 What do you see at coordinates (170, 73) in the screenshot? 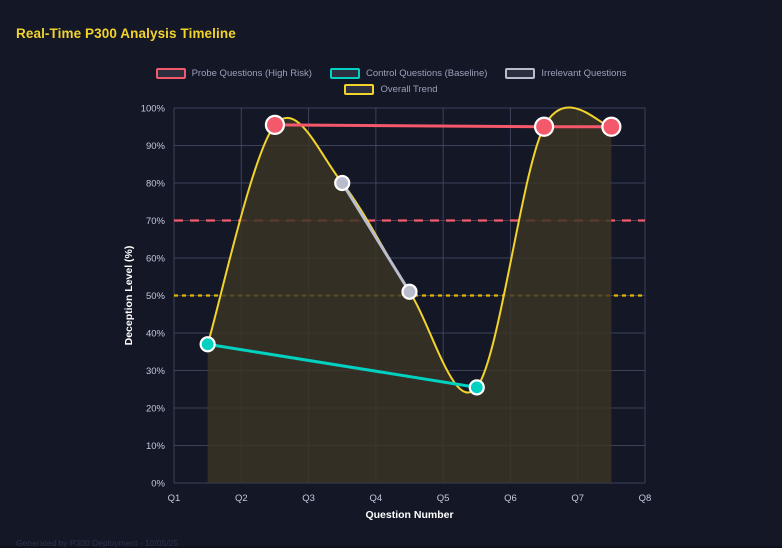
I see `legend-swatch-probe` at bounding box center [170, 73].